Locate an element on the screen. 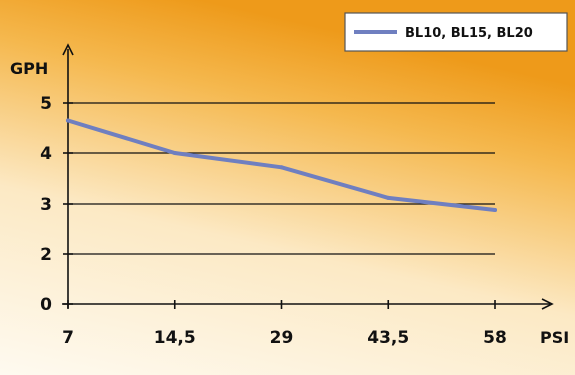 The height and width of the screenshot is (375, 575). x-tick-label-0: 7 is located at coordinates (68, 338).